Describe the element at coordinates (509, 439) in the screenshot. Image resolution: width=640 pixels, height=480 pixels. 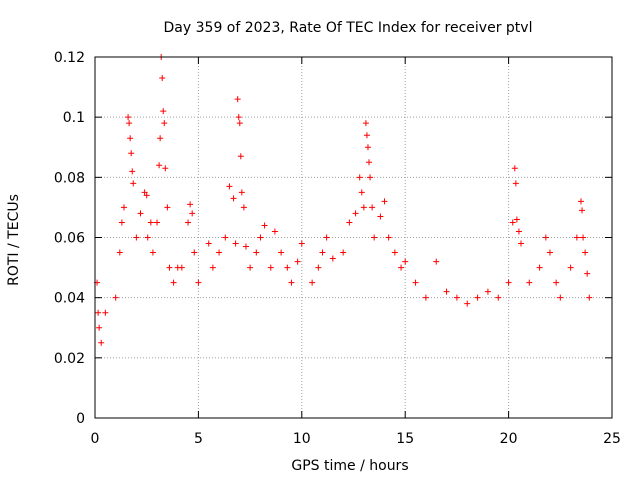
I see `x-tick-label: 20` at that location.